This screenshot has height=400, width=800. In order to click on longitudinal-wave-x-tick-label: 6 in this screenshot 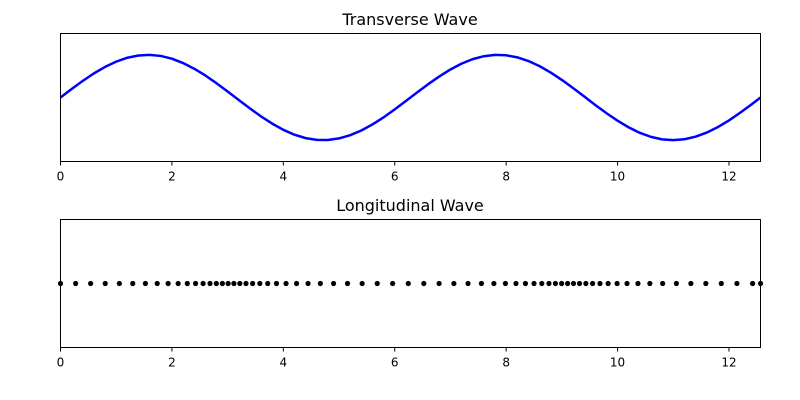, I will do `click(395, 363)`.